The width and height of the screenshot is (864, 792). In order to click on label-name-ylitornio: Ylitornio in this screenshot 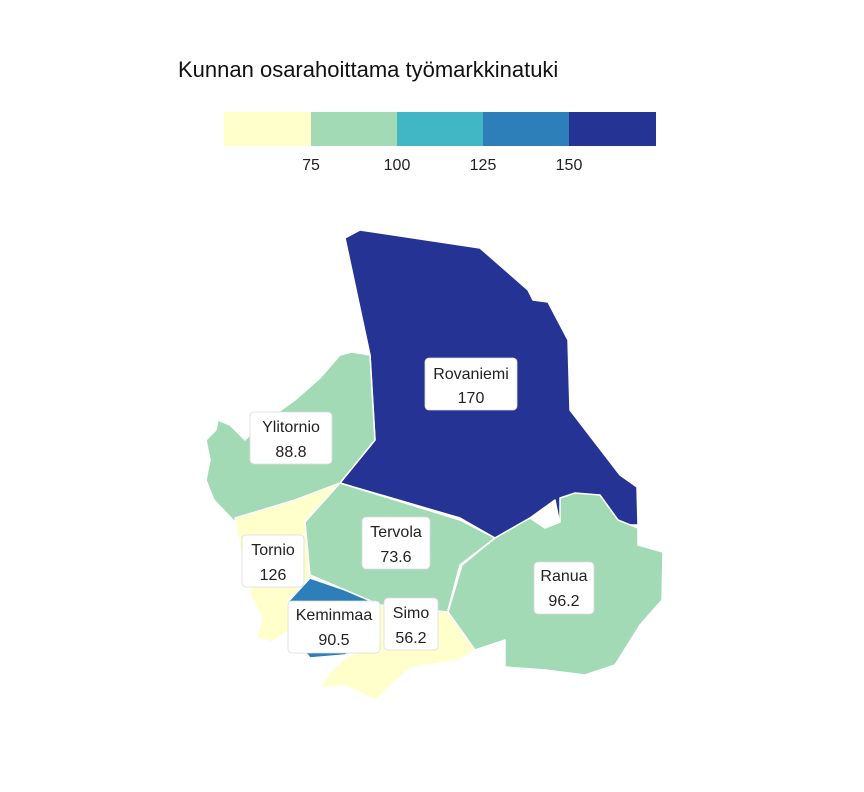, I will do `click(291, 427)`.